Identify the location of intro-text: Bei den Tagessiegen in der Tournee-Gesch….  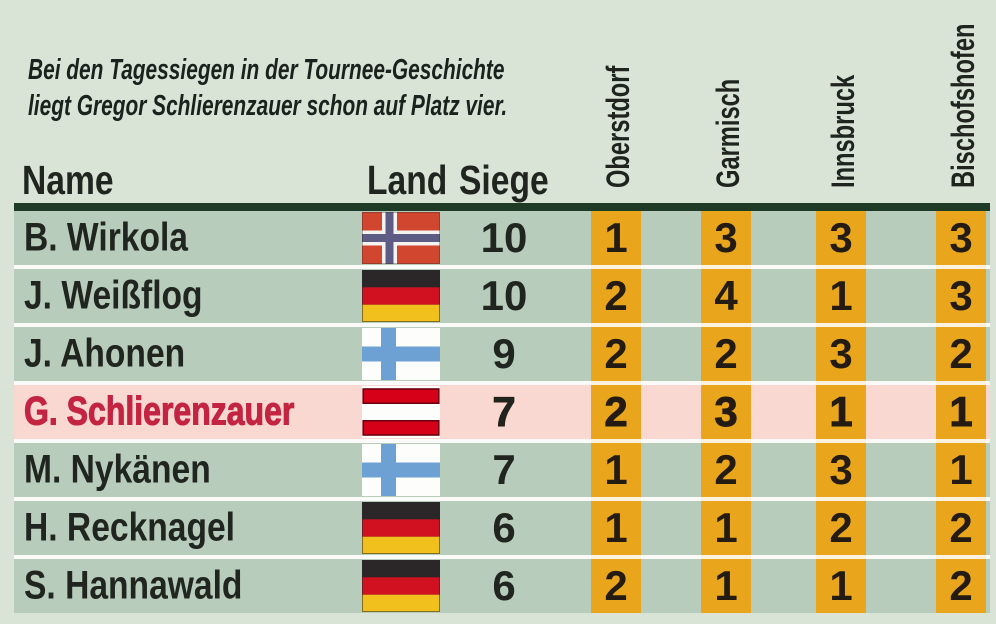
(267, 88).